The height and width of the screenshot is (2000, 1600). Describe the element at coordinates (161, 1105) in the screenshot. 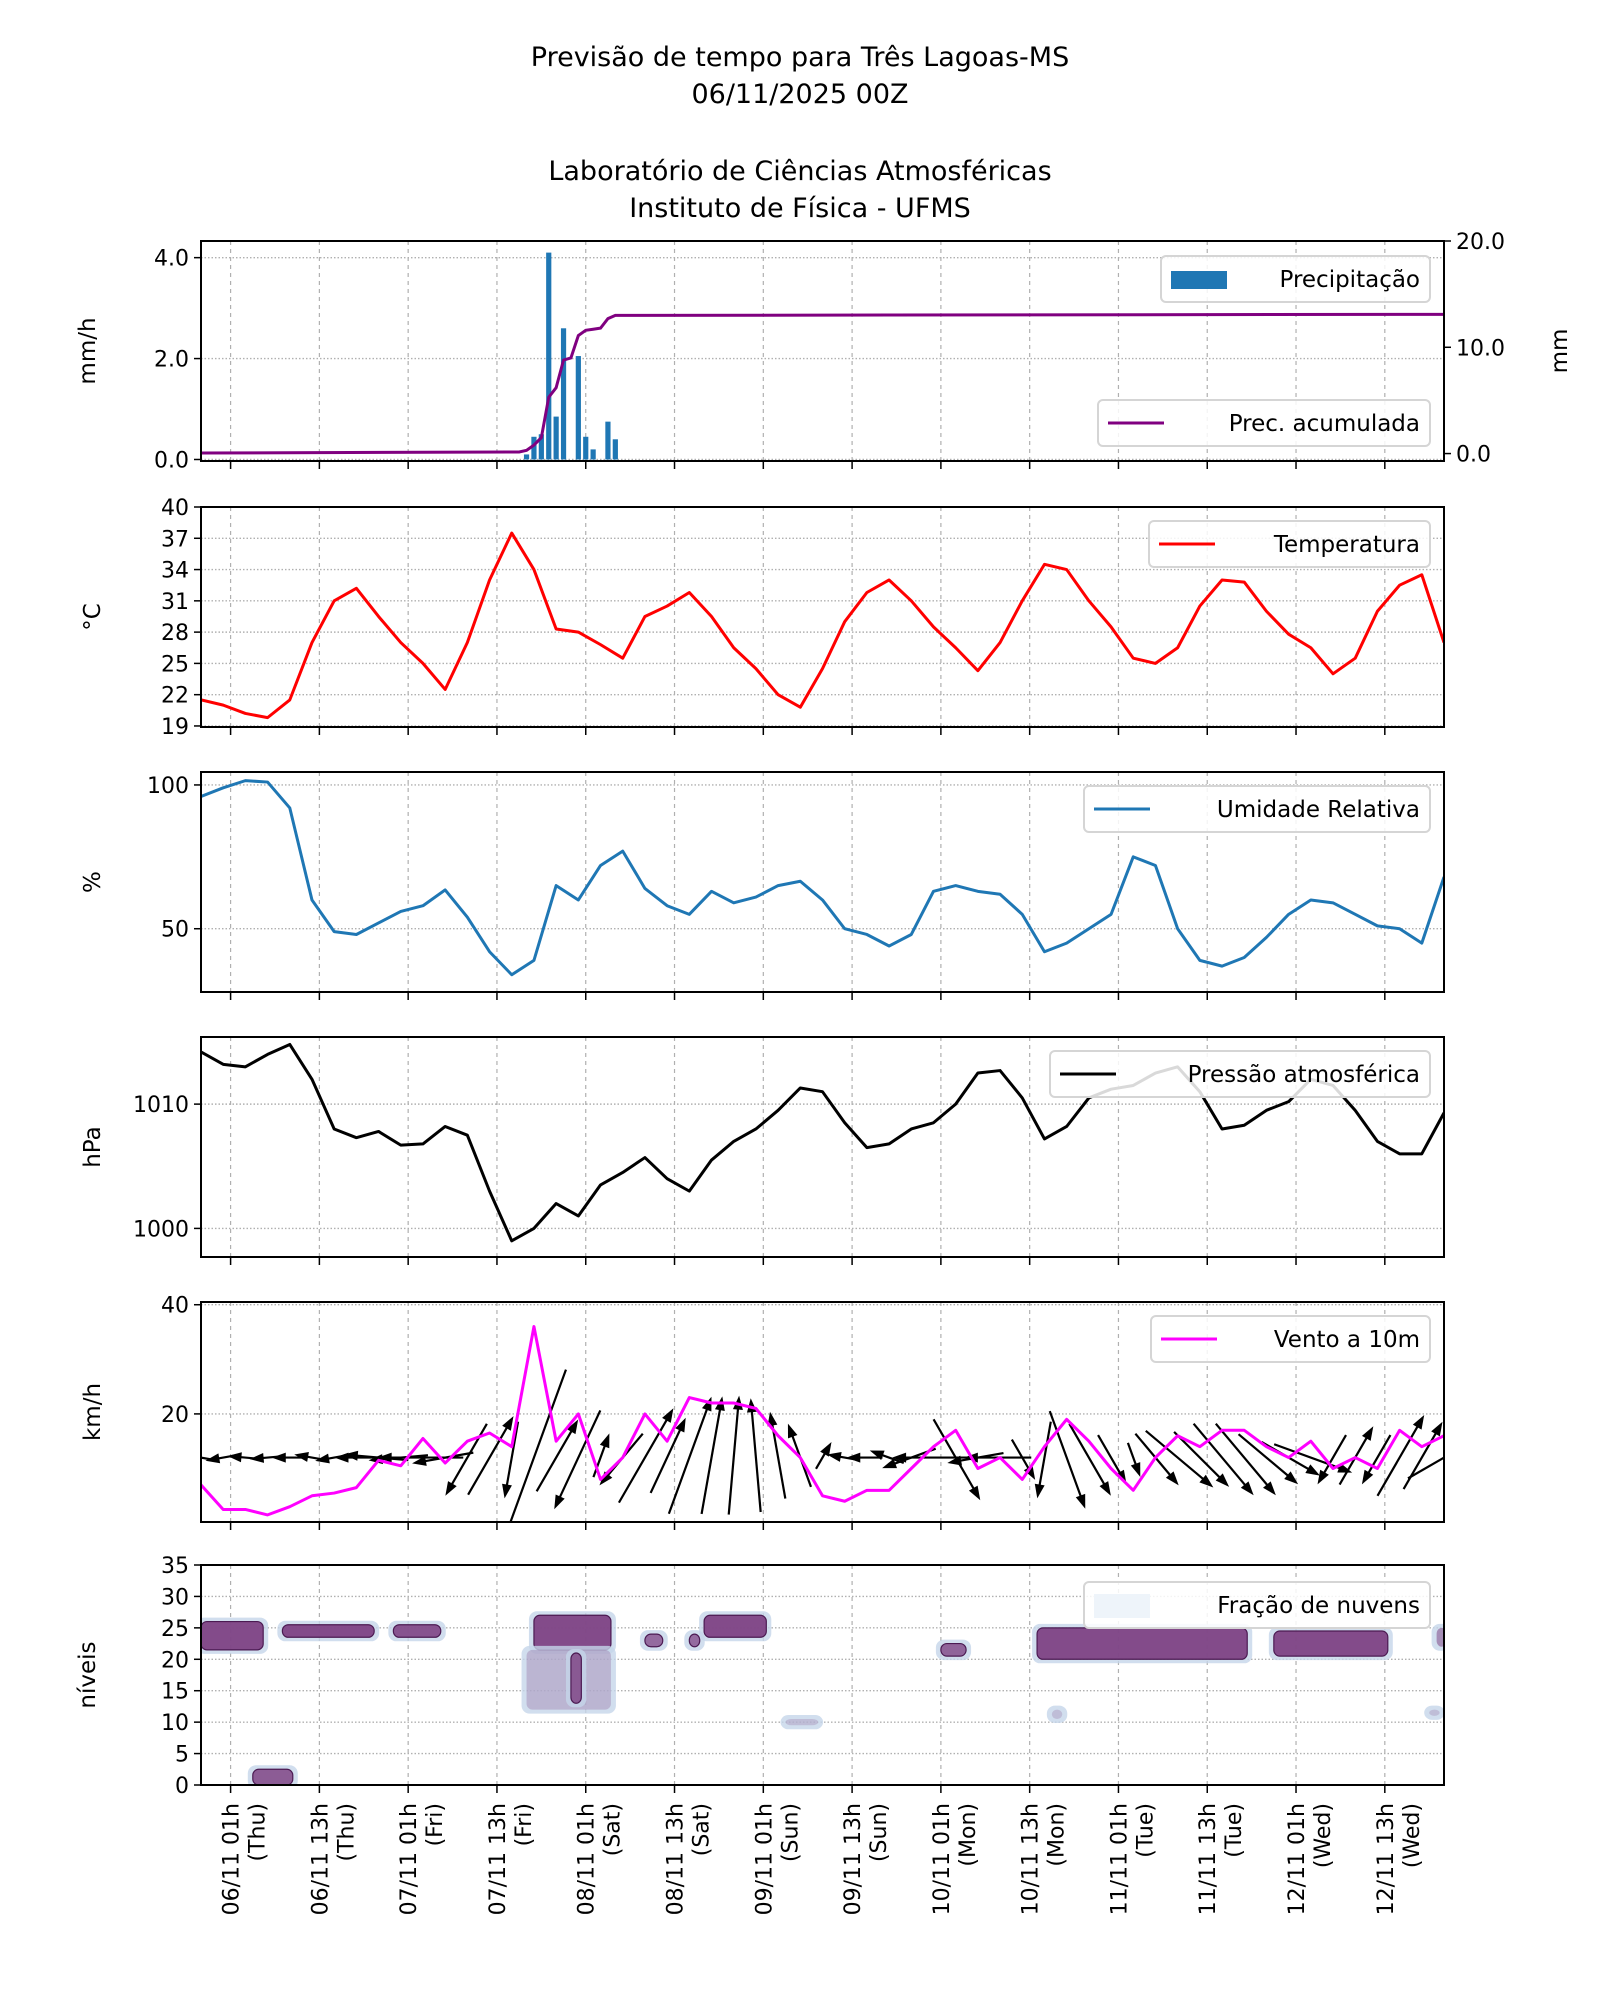

I see `y-tick-label: 1010` at that location.